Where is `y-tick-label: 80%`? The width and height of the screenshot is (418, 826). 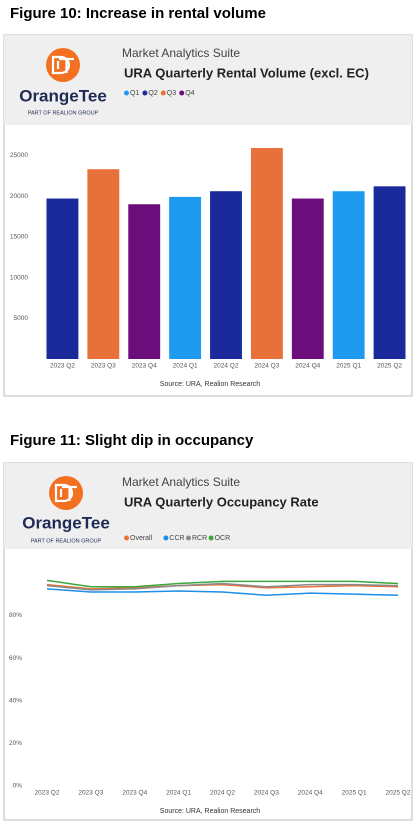 y-tick-label: 80% is located at coordinates (15, 615).